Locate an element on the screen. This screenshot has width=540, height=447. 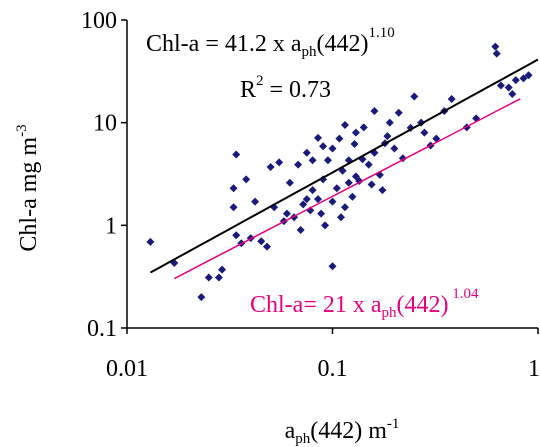
fit-equation-magenta-sub: ph is located at coordinates (390, 313).